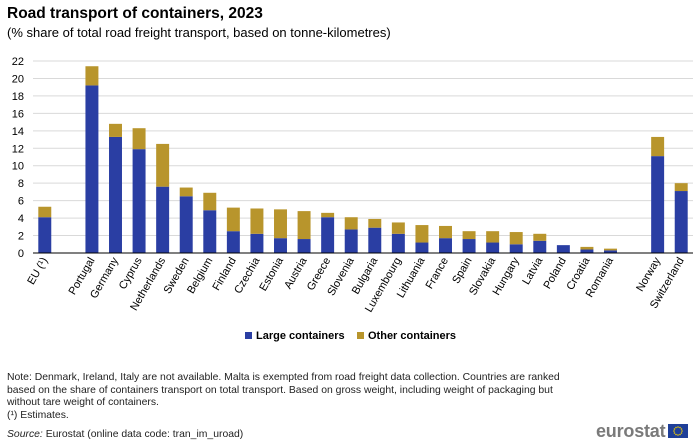 This screenshot has width=700, height=445. I want to click on x-tick-label: France, so click(438, 274).